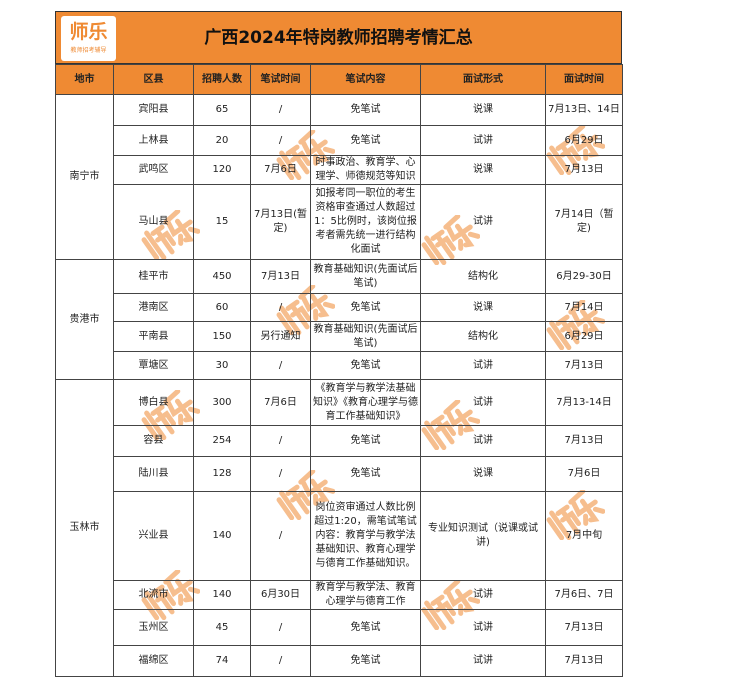 The image size is (738, 677). Describe the element at coordinates (365, 79) in the screenshot. I see `column-header: 笔试内容` at that location.